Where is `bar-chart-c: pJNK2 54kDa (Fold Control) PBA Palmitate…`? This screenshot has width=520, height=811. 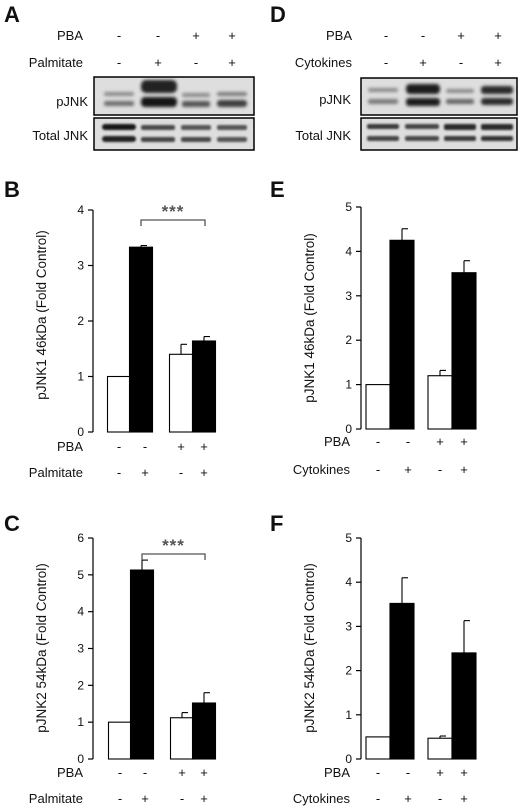
bar-chart-c: pJNK2 54kDa (Fold Control) PBA Palmitate… is located at coordinates (123, 668).